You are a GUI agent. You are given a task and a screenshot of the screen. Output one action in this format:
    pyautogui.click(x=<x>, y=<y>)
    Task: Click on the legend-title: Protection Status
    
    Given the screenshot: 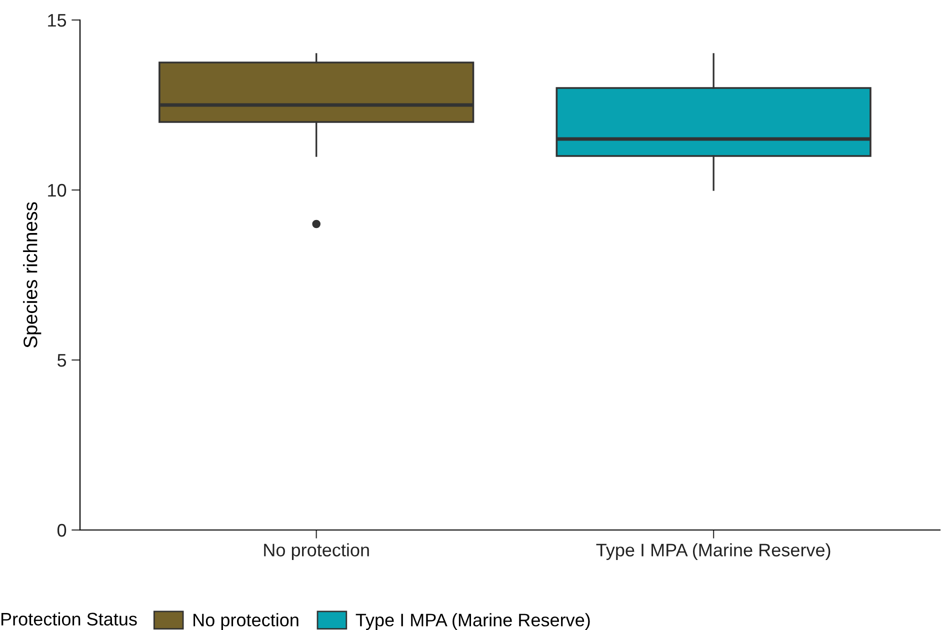 What is the action you would take?
    pyautogui.click(x=69, y=619)
    